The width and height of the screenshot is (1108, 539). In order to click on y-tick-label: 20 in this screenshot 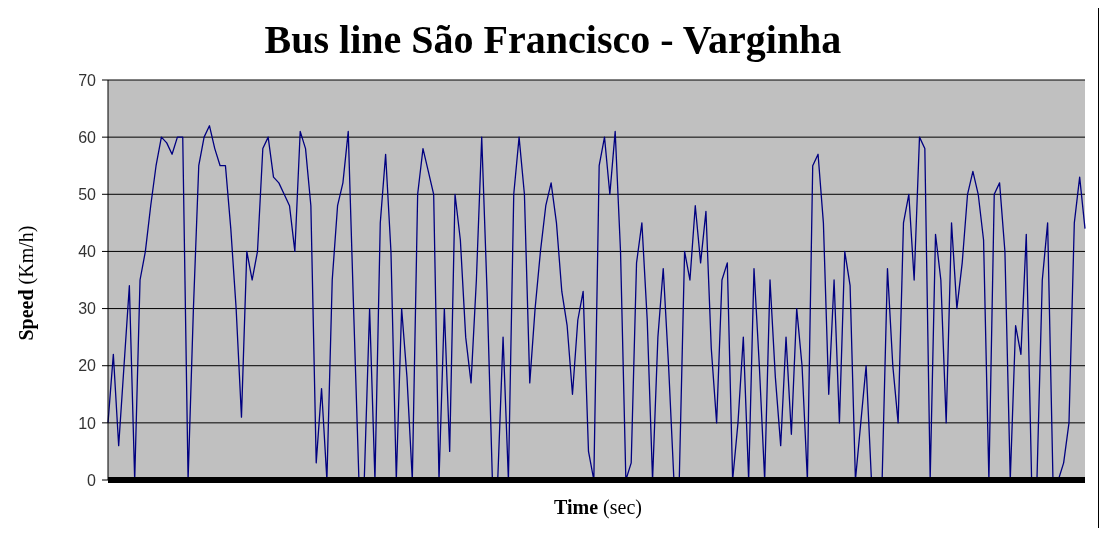, I will do `click(87, 366)`.